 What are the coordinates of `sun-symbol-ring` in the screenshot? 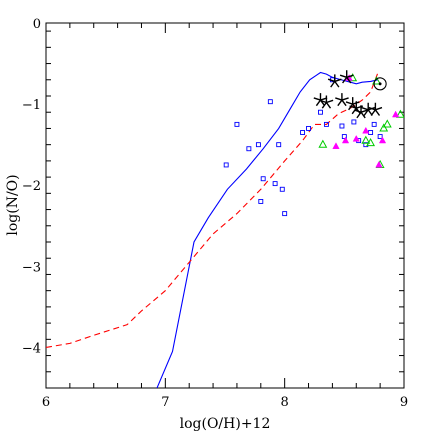 It's located at (380, 84).